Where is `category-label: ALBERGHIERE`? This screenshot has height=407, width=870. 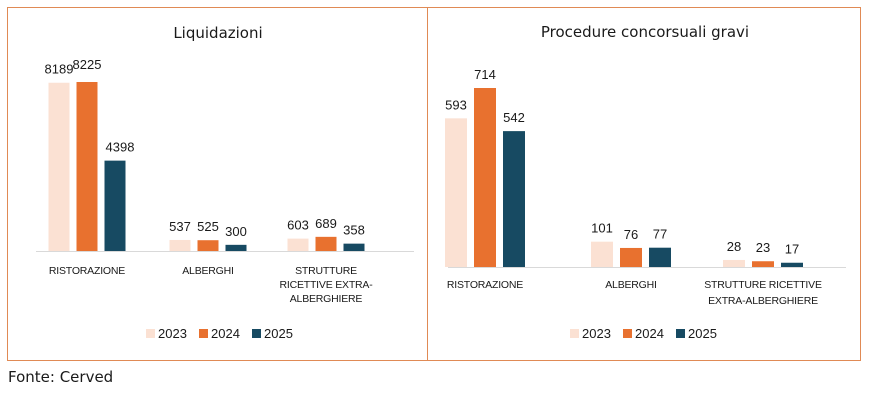
category-label: ALBERGHIERE is located at coordinates (326, 299).